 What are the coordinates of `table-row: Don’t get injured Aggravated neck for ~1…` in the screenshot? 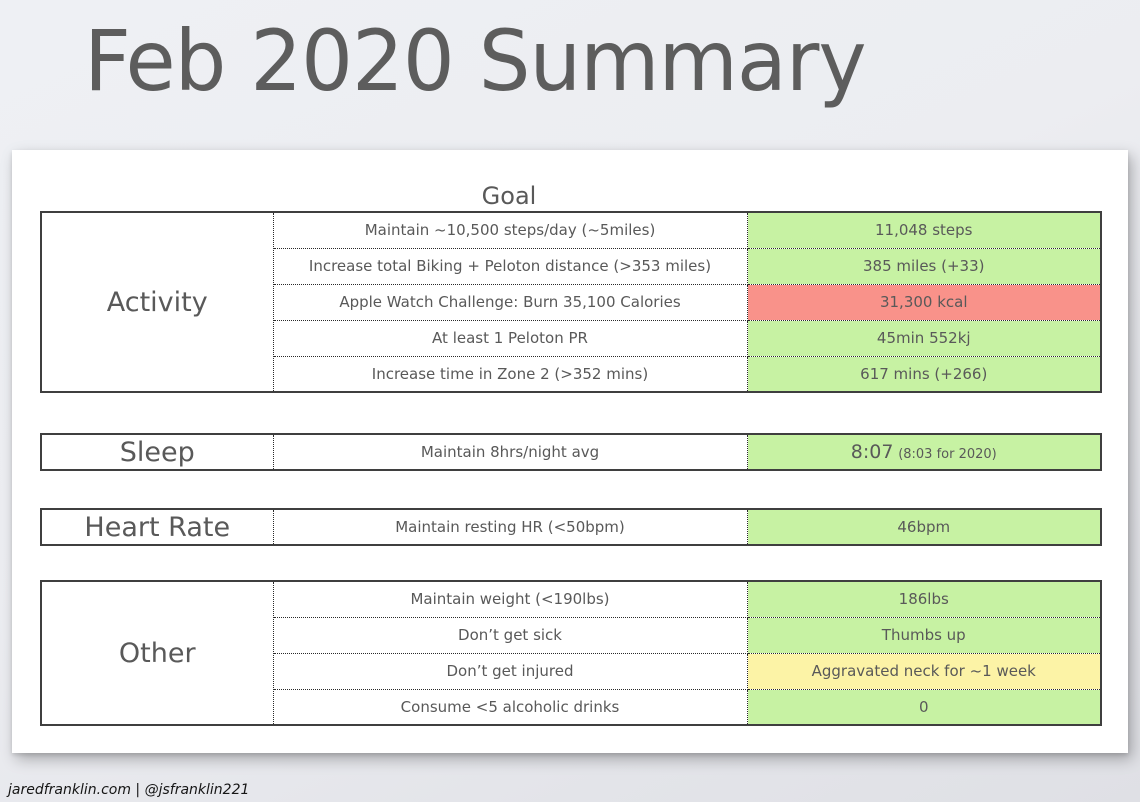 It's located at (571, 671).